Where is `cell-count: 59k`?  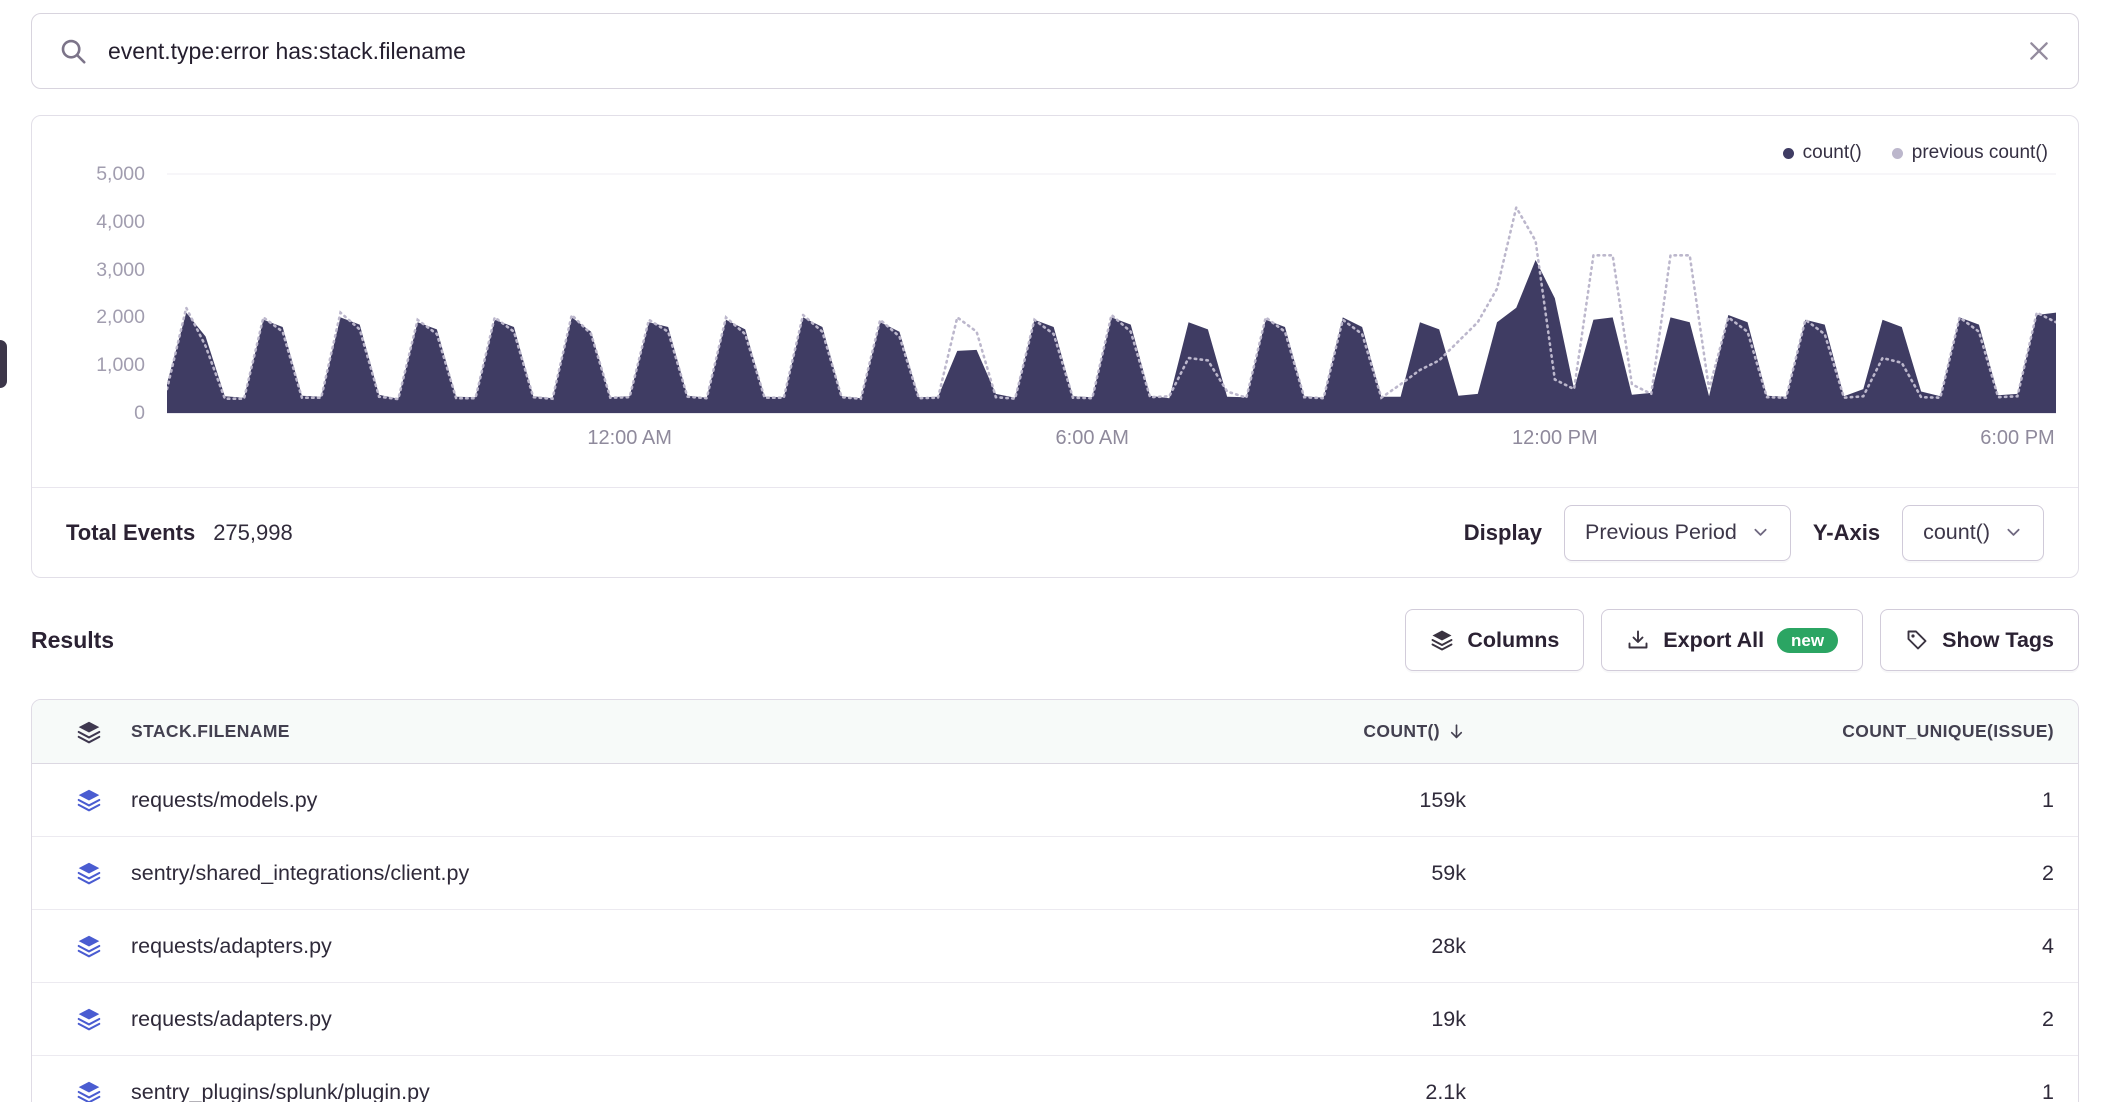
cell-count: 59k is located at coordinates (1448, 872).